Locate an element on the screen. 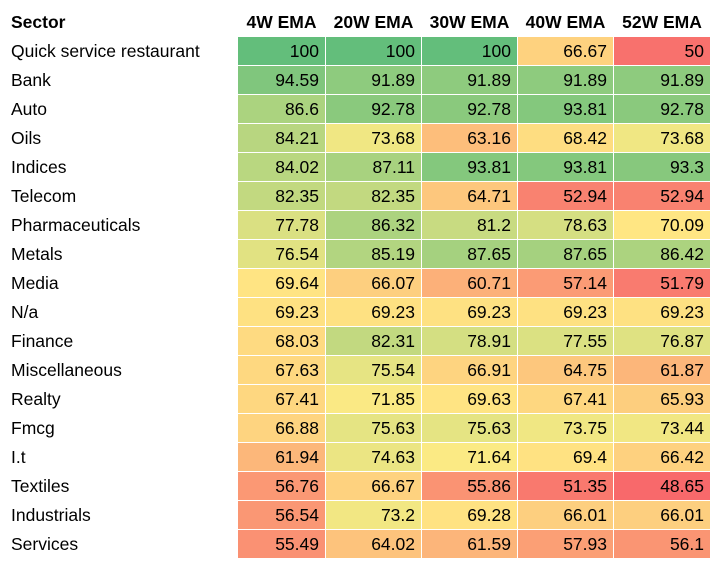  value-cell: 84.02 is located at coordinates (281, 167).